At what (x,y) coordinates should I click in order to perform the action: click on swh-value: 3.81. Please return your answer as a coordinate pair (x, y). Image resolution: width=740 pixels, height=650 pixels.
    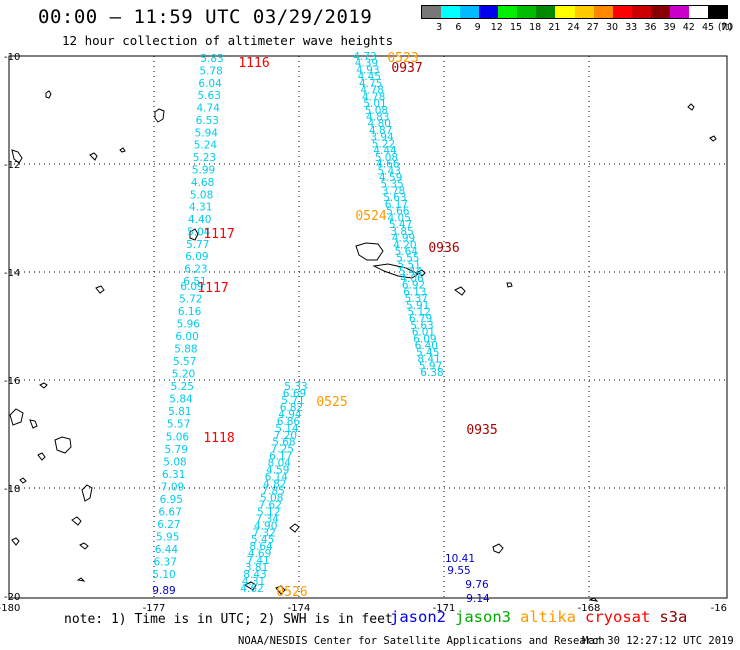
    Looking at the image, I should click on (256, 568).